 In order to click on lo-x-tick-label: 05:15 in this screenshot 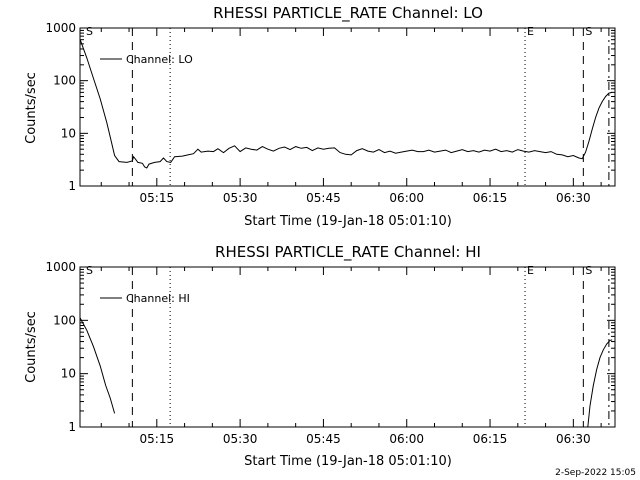, I will do `click(157, 198)`.